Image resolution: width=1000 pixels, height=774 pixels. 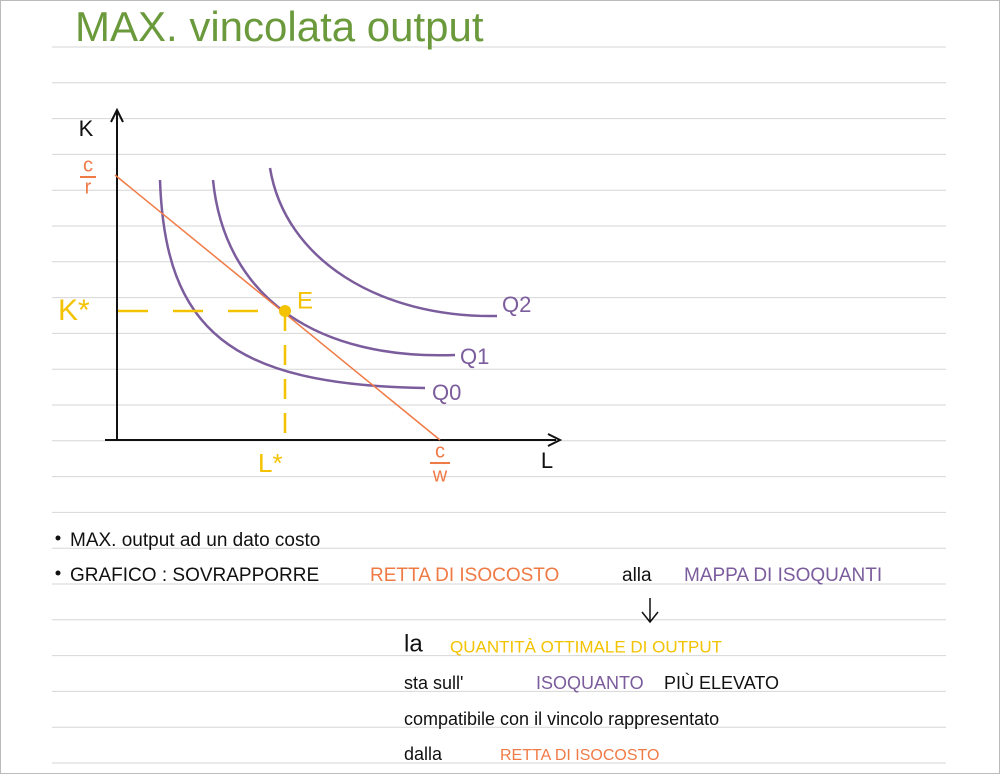 What do you see at coordinates (474, 356) in the screenshot?
I see `isoquant-label: Q1` at bounding box center [474, 356].